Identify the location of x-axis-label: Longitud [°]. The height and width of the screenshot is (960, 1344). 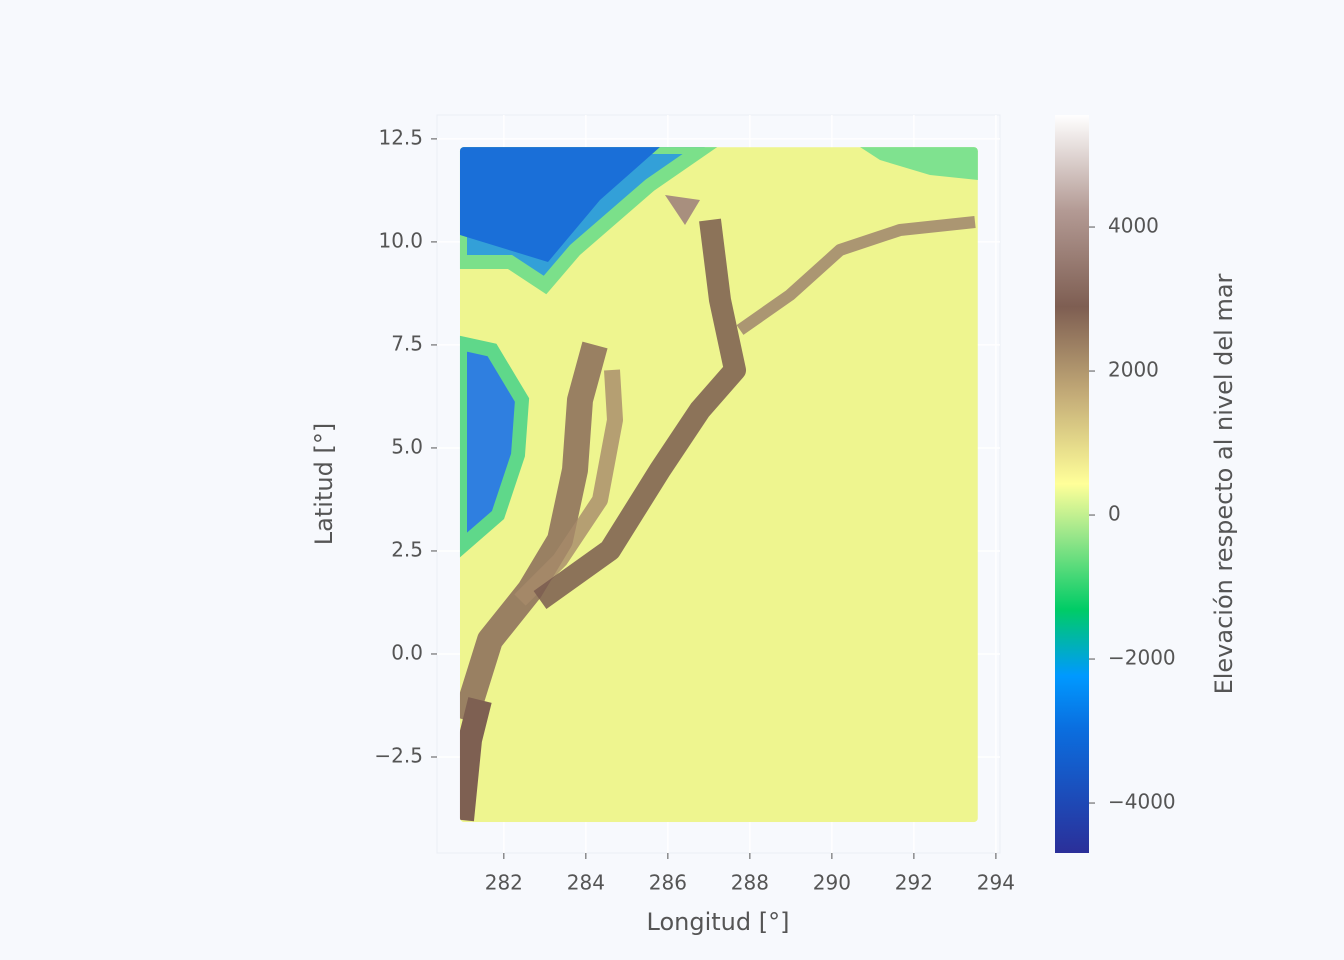
(718, 922).